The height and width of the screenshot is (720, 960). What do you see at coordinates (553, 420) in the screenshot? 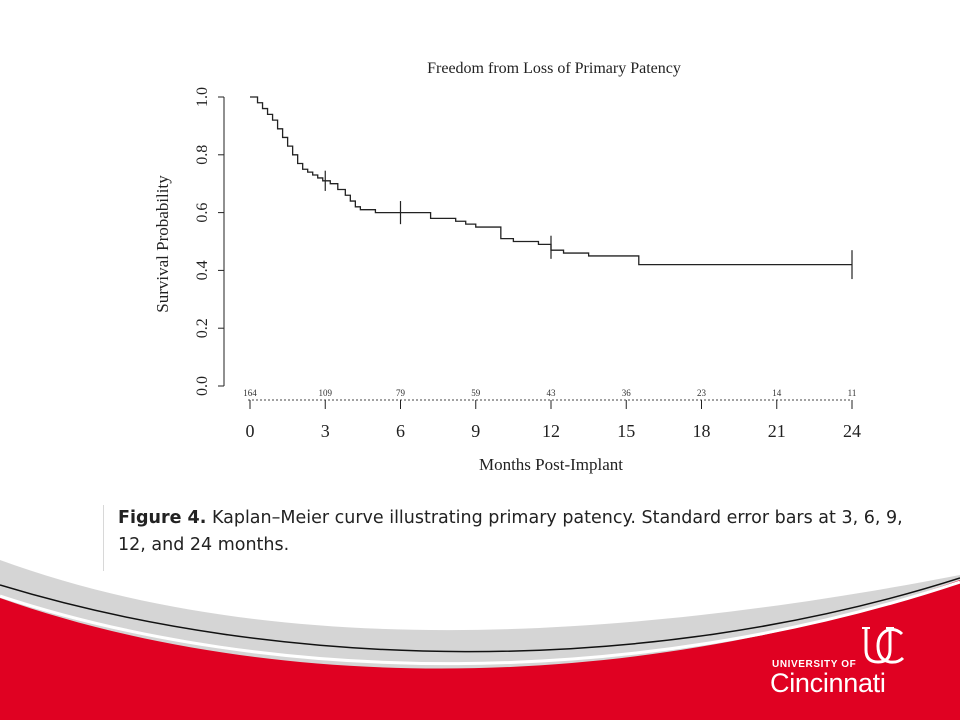
I see `x-axis-ticks: 0 3 6 9 12 15 18 21 24` at bounding box center [553, 420].